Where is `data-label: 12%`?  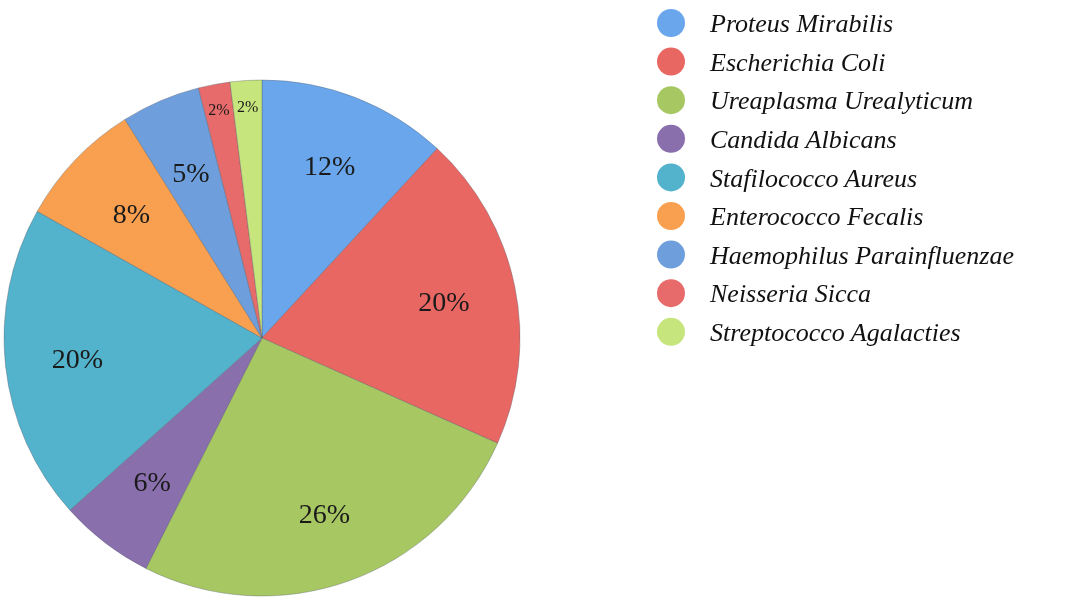 data-label: 12% is located at coordinates (330, 165).